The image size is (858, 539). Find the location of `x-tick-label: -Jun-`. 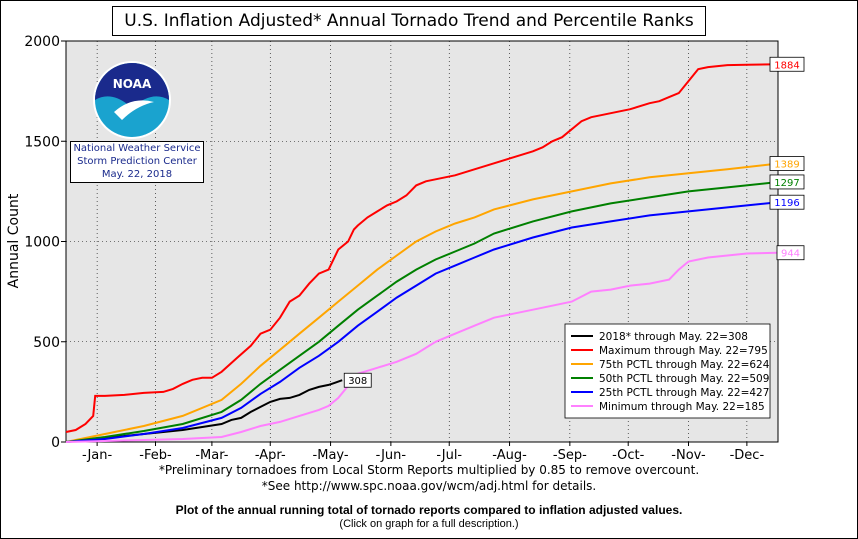

x-tick-label: -Jun- is located at coordinates (391, 455).